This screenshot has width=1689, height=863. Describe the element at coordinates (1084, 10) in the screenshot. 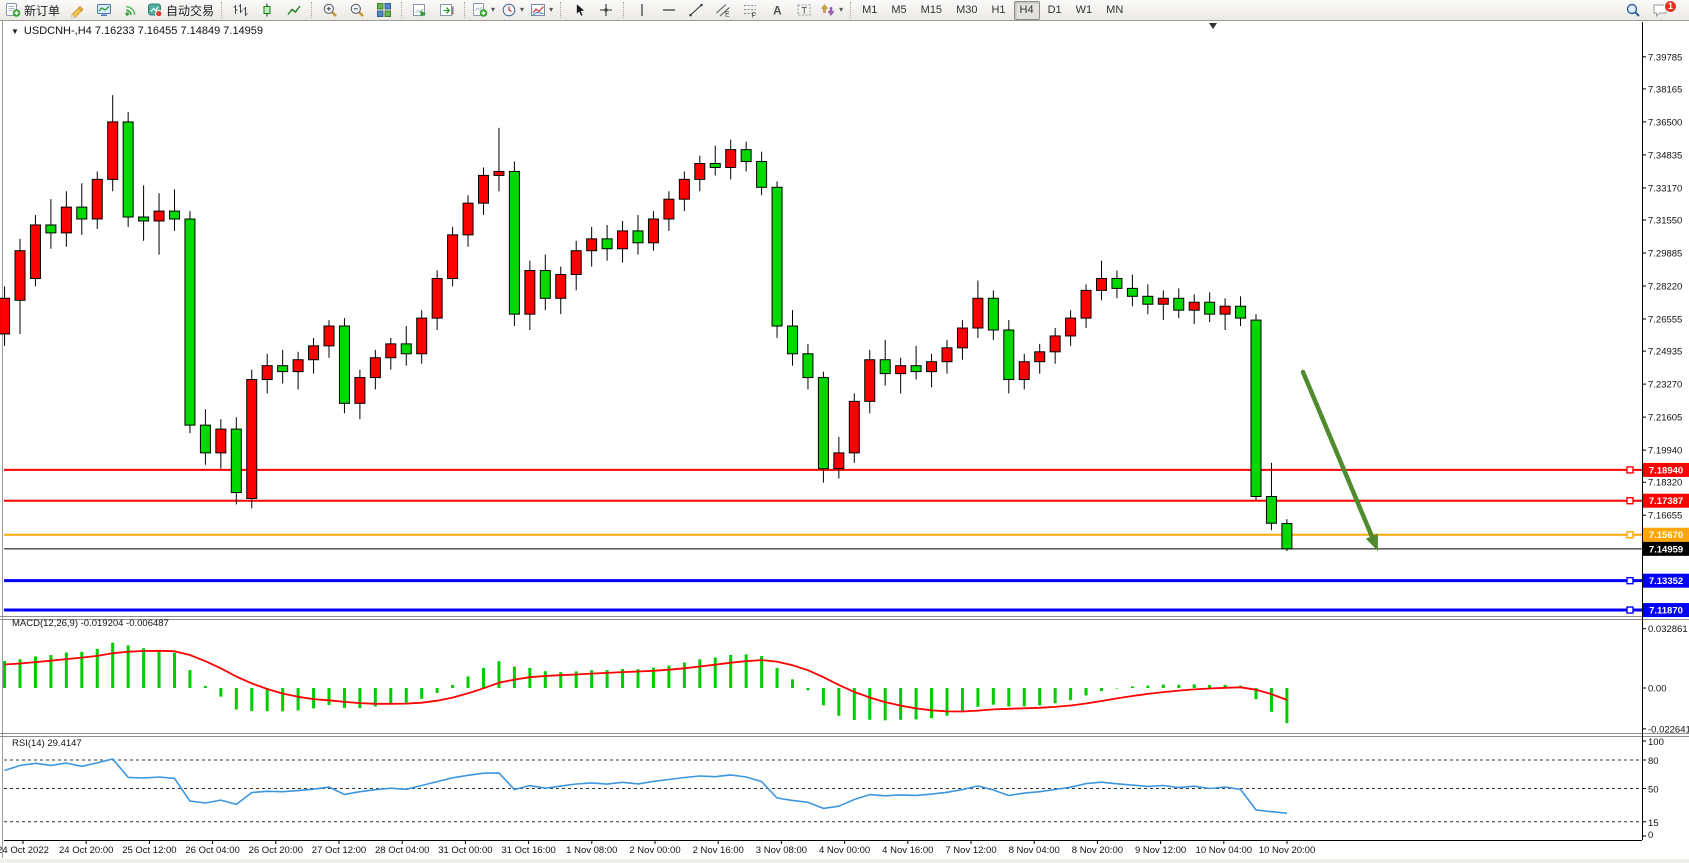

I see `timeframe-W1: W1` at that location.